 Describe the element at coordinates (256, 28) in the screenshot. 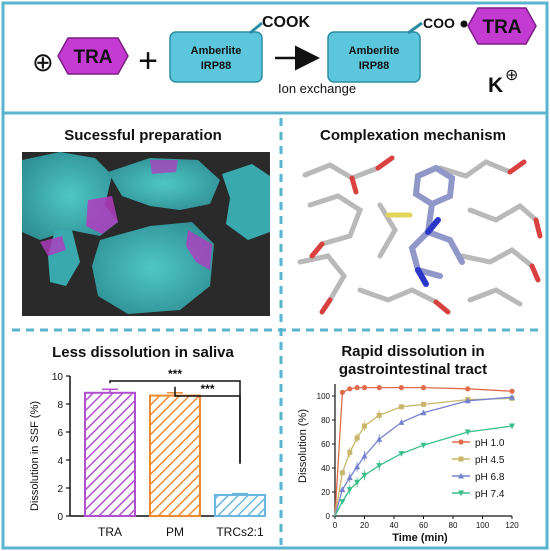

I see `resin-linker` at that location.